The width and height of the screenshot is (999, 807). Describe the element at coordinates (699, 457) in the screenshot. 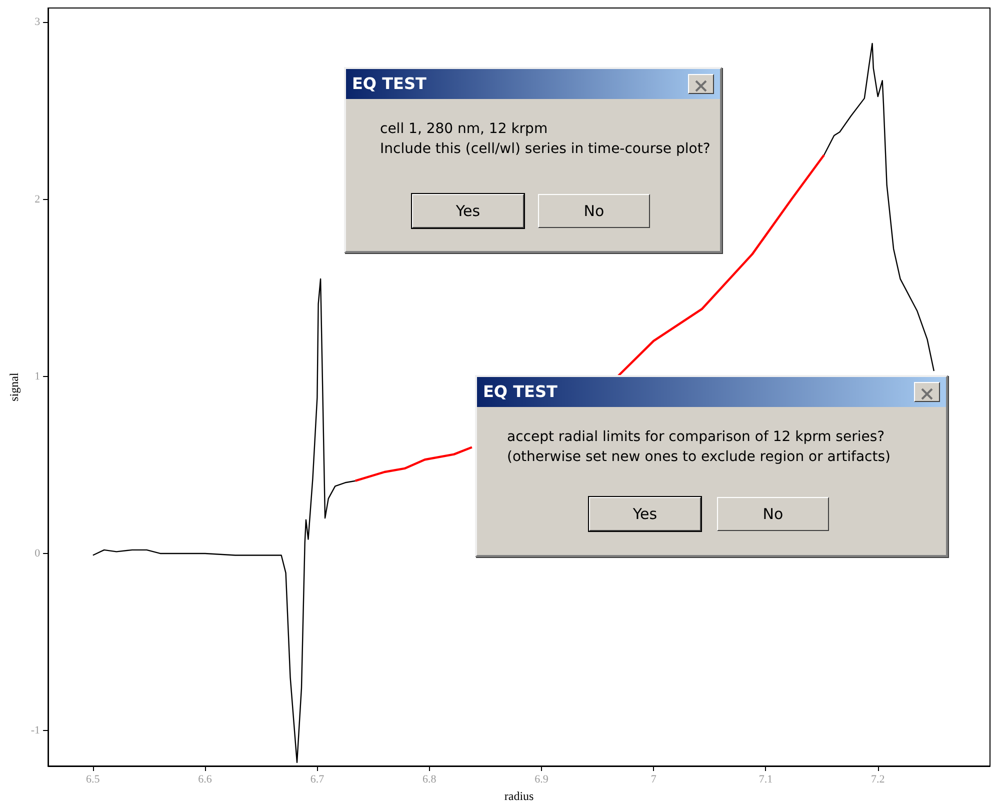

I see `annotation: (otherwise set new ones to exclude region or artifacts)` at that location.